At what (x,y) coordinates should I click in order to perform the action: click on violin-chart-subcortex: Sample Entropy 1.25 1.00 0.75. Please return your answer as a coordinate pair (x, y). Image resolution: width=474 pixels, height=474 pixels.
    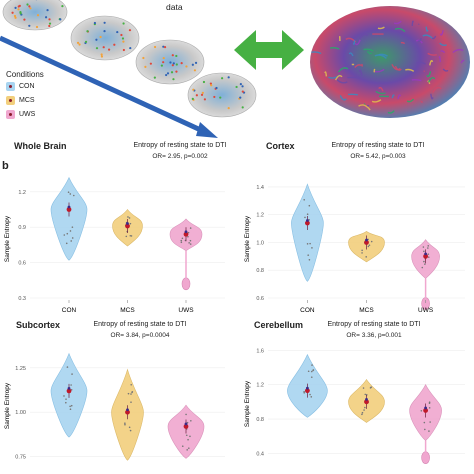
    Looking at the image, I should click on (114, 406).